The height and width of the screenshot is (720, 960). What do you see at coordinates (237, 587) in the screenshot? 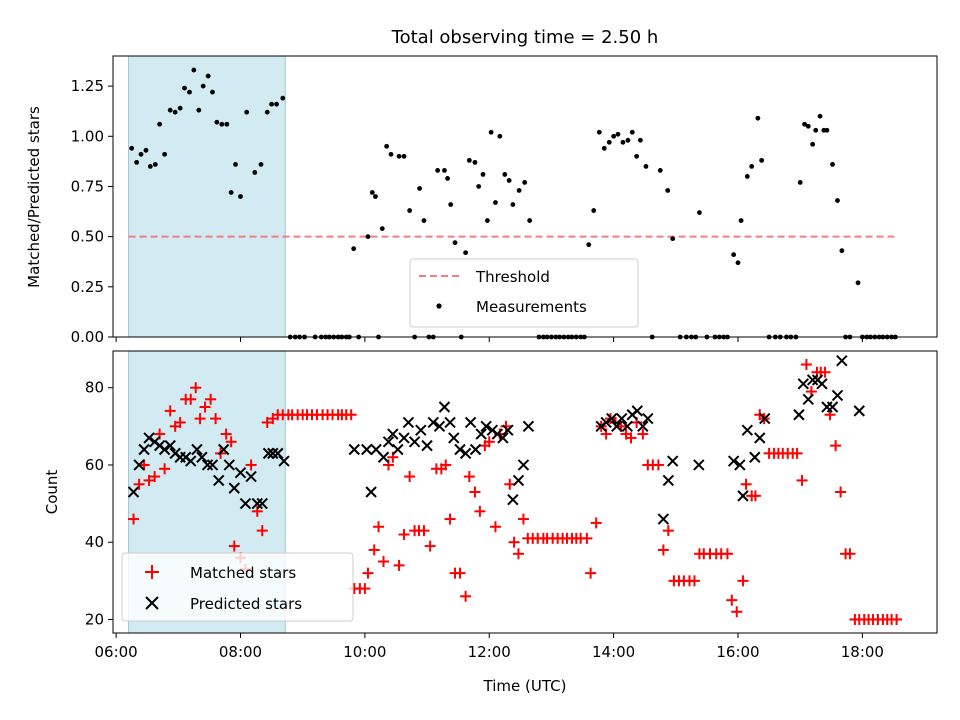
I see `bottom-legend-box` at bounding box center [237, 587].